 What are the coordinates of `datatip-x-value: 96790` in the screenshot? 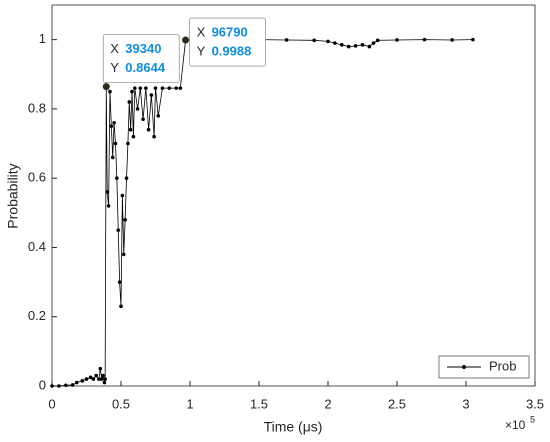 It's located at (230, 31).